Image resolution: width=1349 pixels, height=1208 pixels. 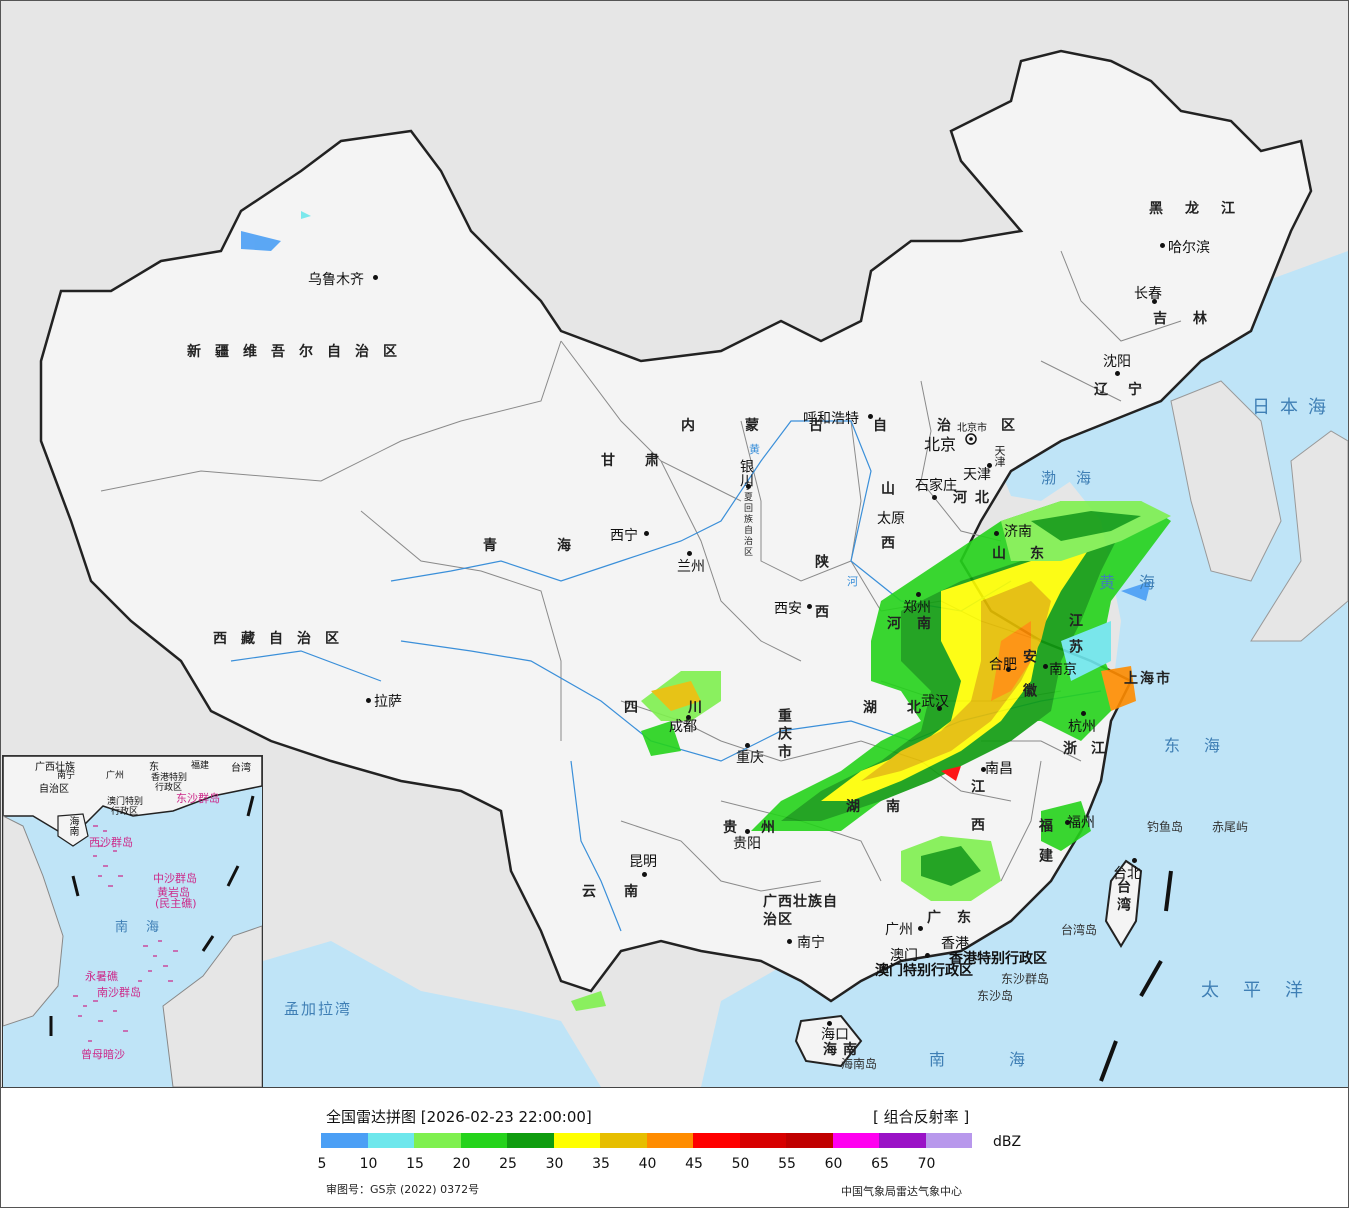 I want to click on city-haikou: 海口, so click(x=835, y=1035).